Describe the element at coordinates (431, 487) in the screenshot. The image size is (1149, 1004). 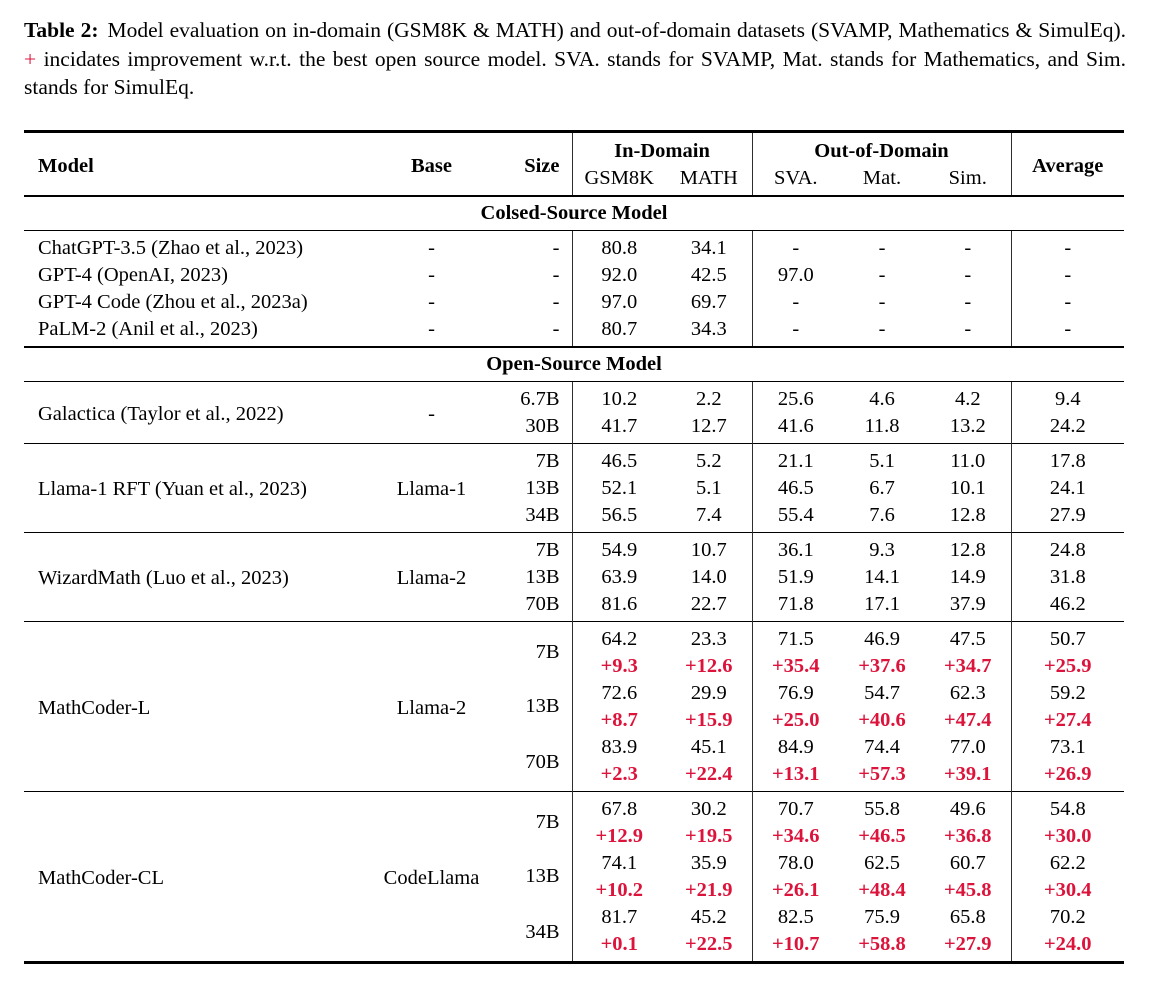
I see `base-name: Llama-1` at that location.